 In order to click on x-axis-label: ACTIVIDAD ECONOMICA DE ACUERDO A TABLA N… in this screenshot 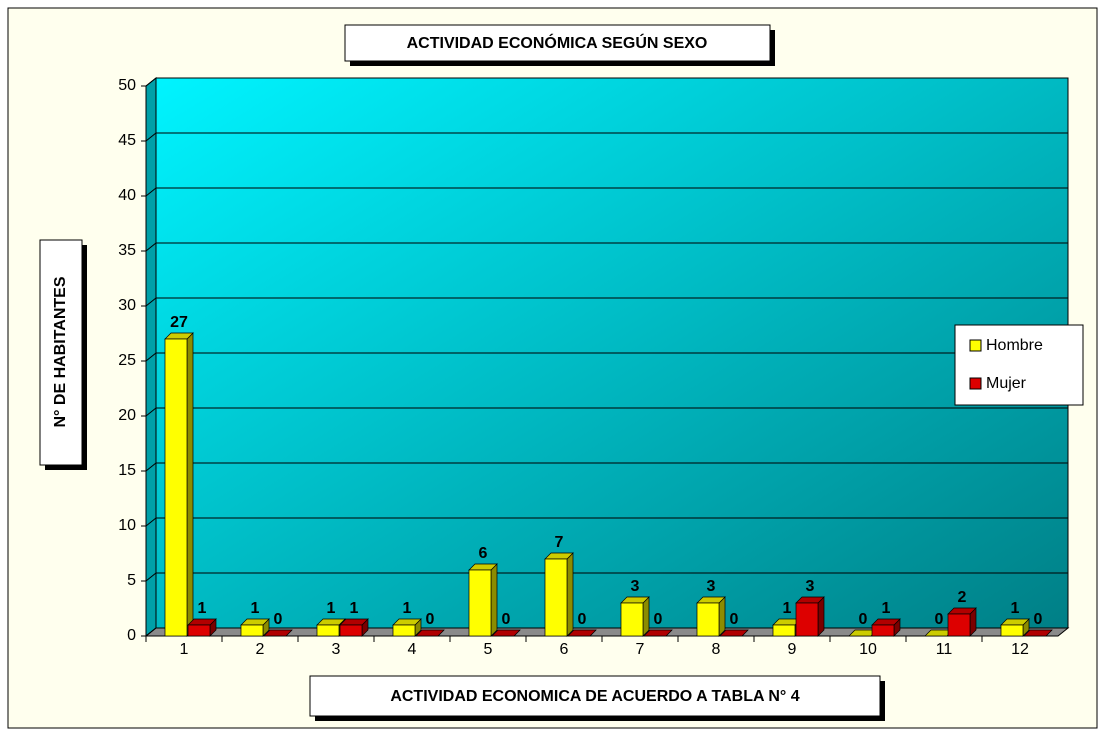, I will do `click(594, 696)`.